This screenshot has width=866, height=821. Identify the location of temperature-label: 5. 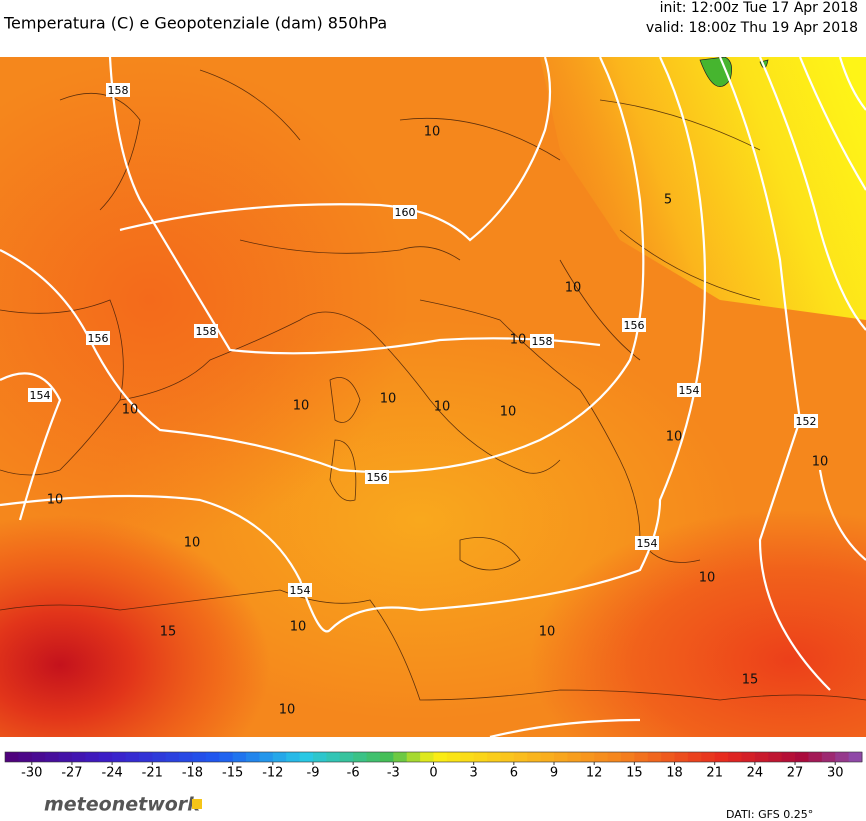
(668, 200).